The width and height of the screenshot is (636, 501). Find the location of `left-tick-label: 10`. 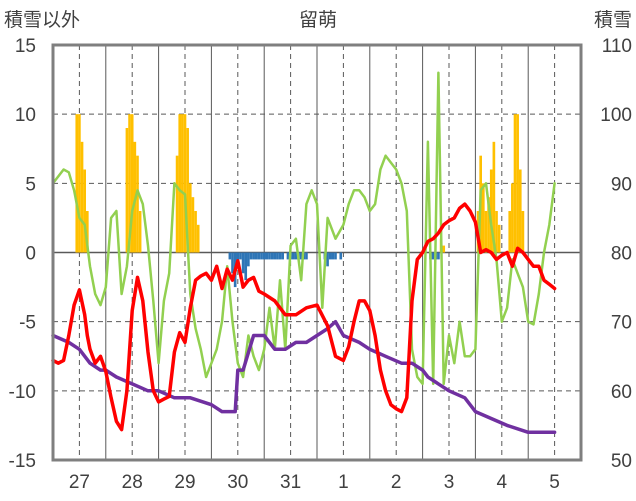

left-tick-label: 10 is located at coordinates (25, 115).